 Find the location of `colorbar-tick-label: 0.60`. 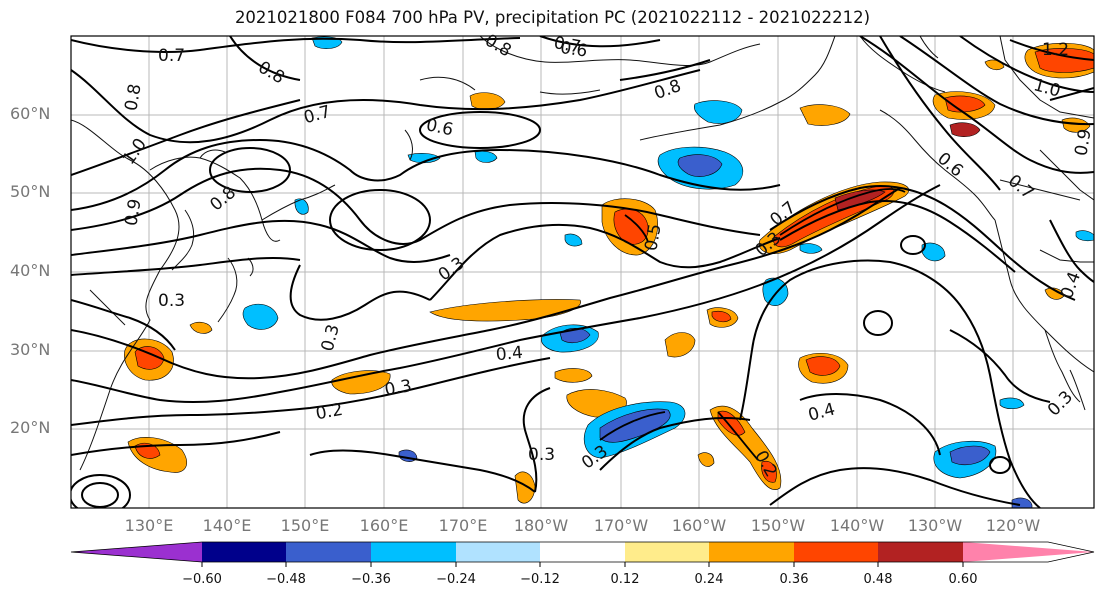

colorbar-tick-label: 0.60 is located at coordinates (963, 579).